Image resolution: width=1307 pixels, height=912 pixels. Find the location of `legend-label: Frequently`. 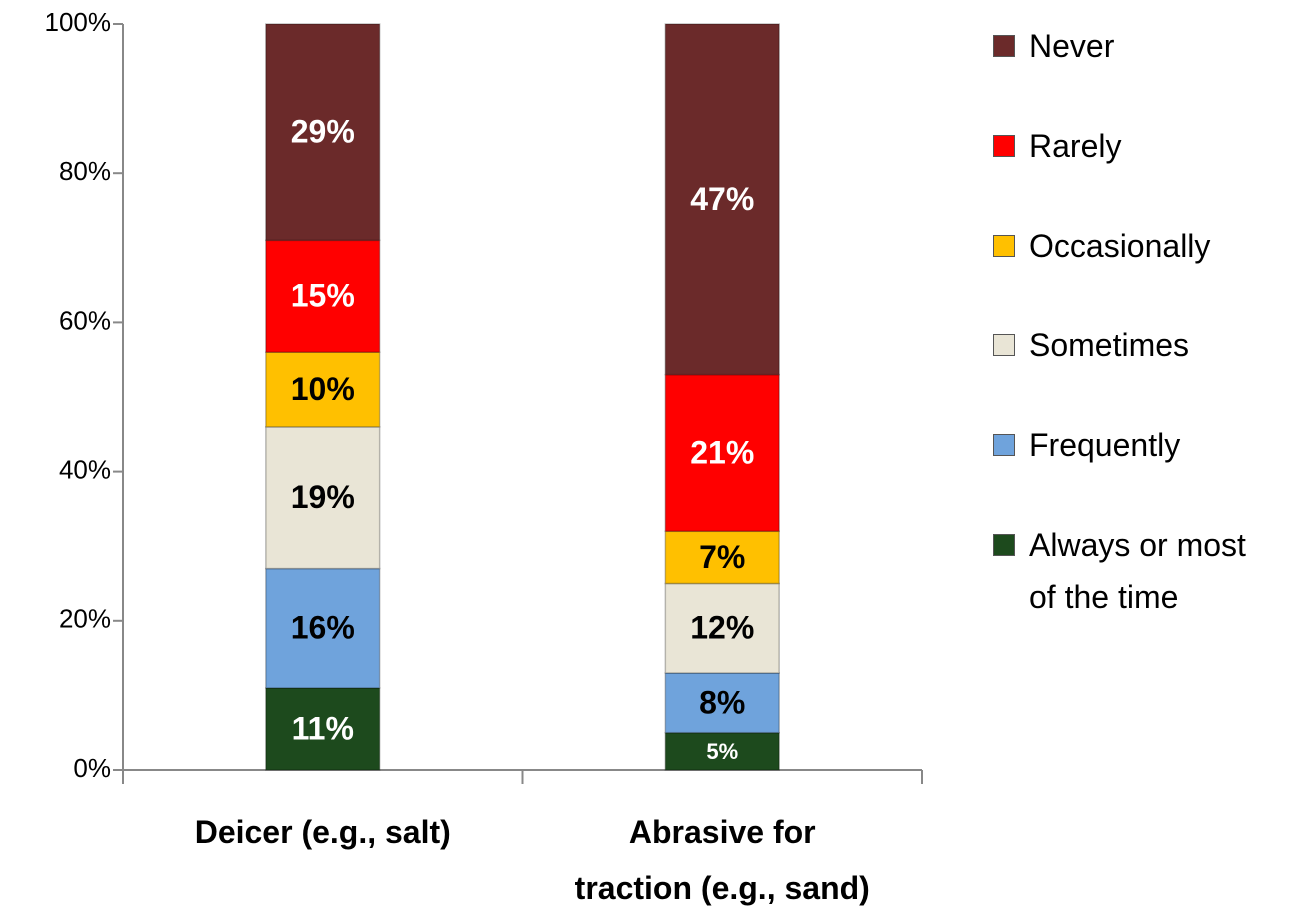

legend-label: Frequently is located at coordinates (1105, 445).